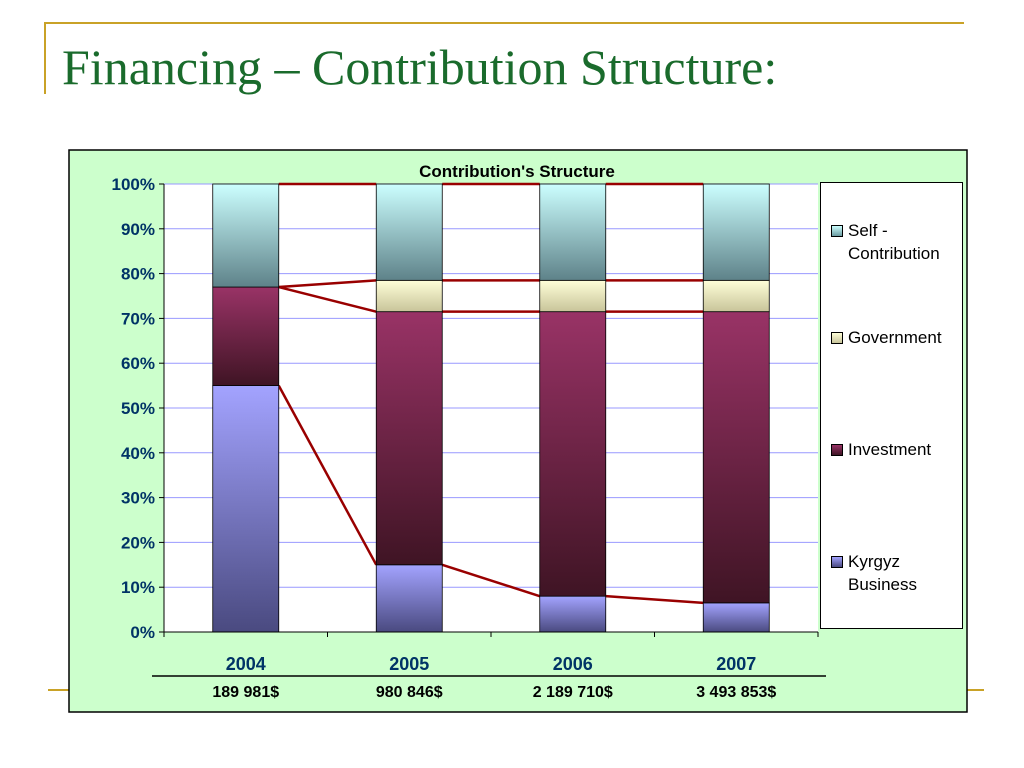  Describe the element at coordinates (245, 692) in the screenshot. I see `category-total-label: 189 981$` at that location.